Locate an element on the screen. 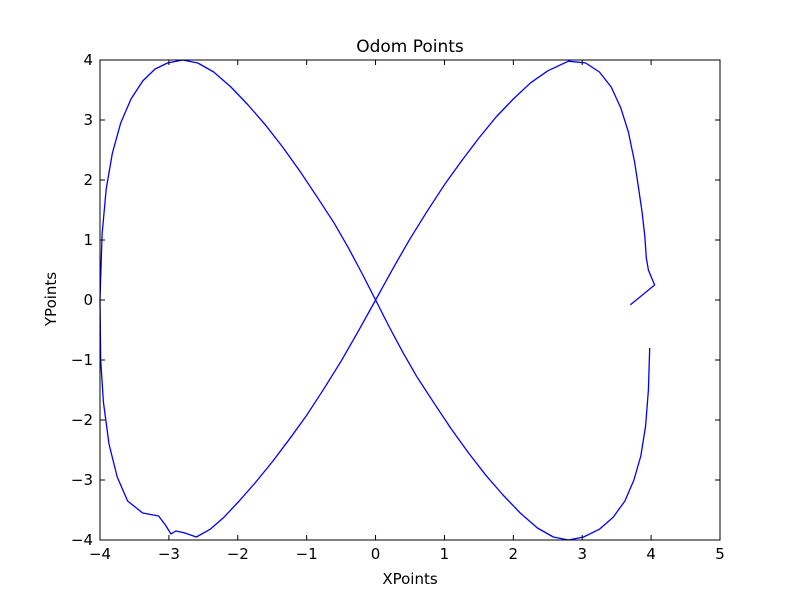 The height and width of the screenshot is (604, 800). chart-title: Odom Points is located at coordinates (410, 47).